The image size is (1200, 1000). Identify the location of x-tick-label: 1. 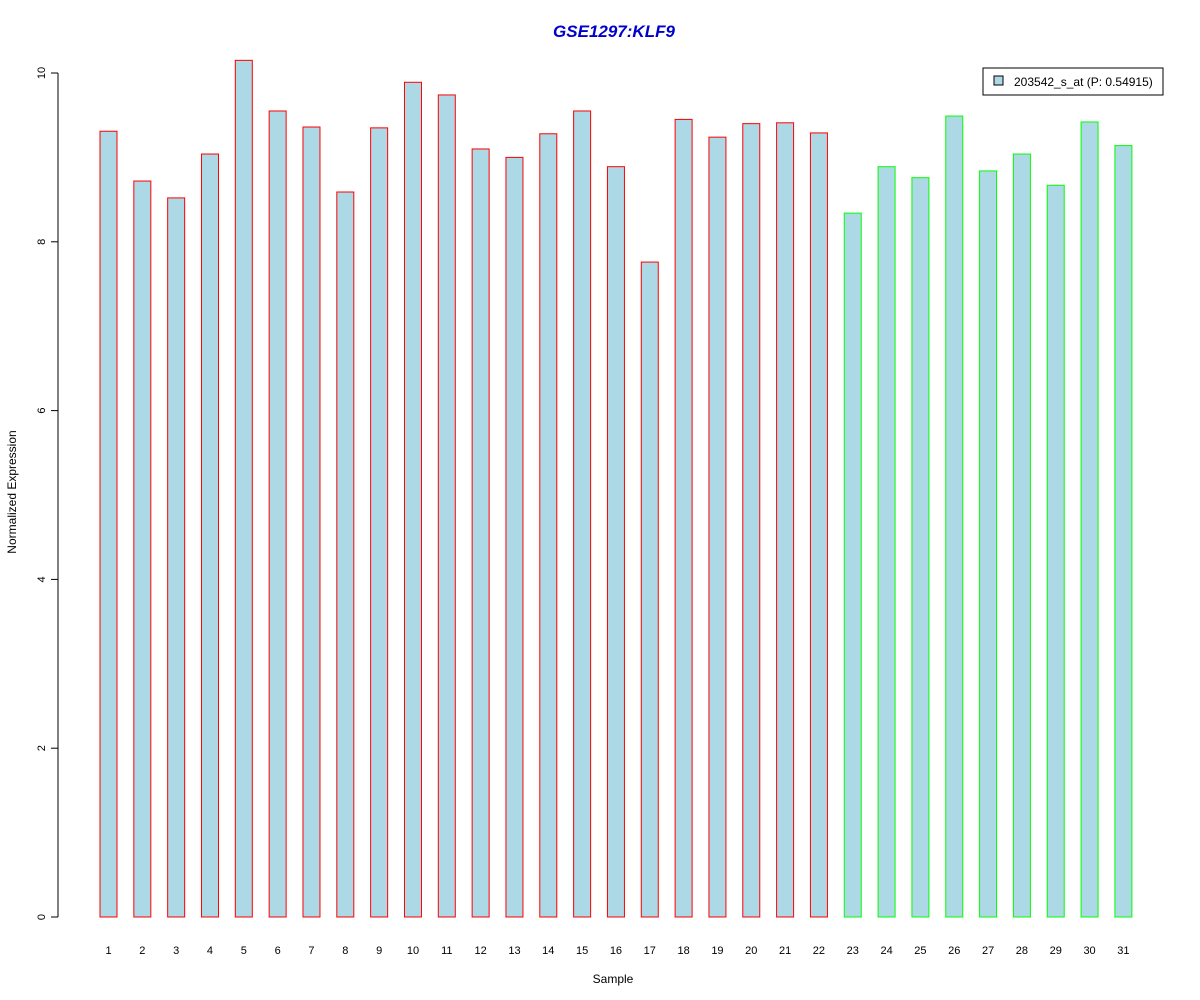
(108, 951).